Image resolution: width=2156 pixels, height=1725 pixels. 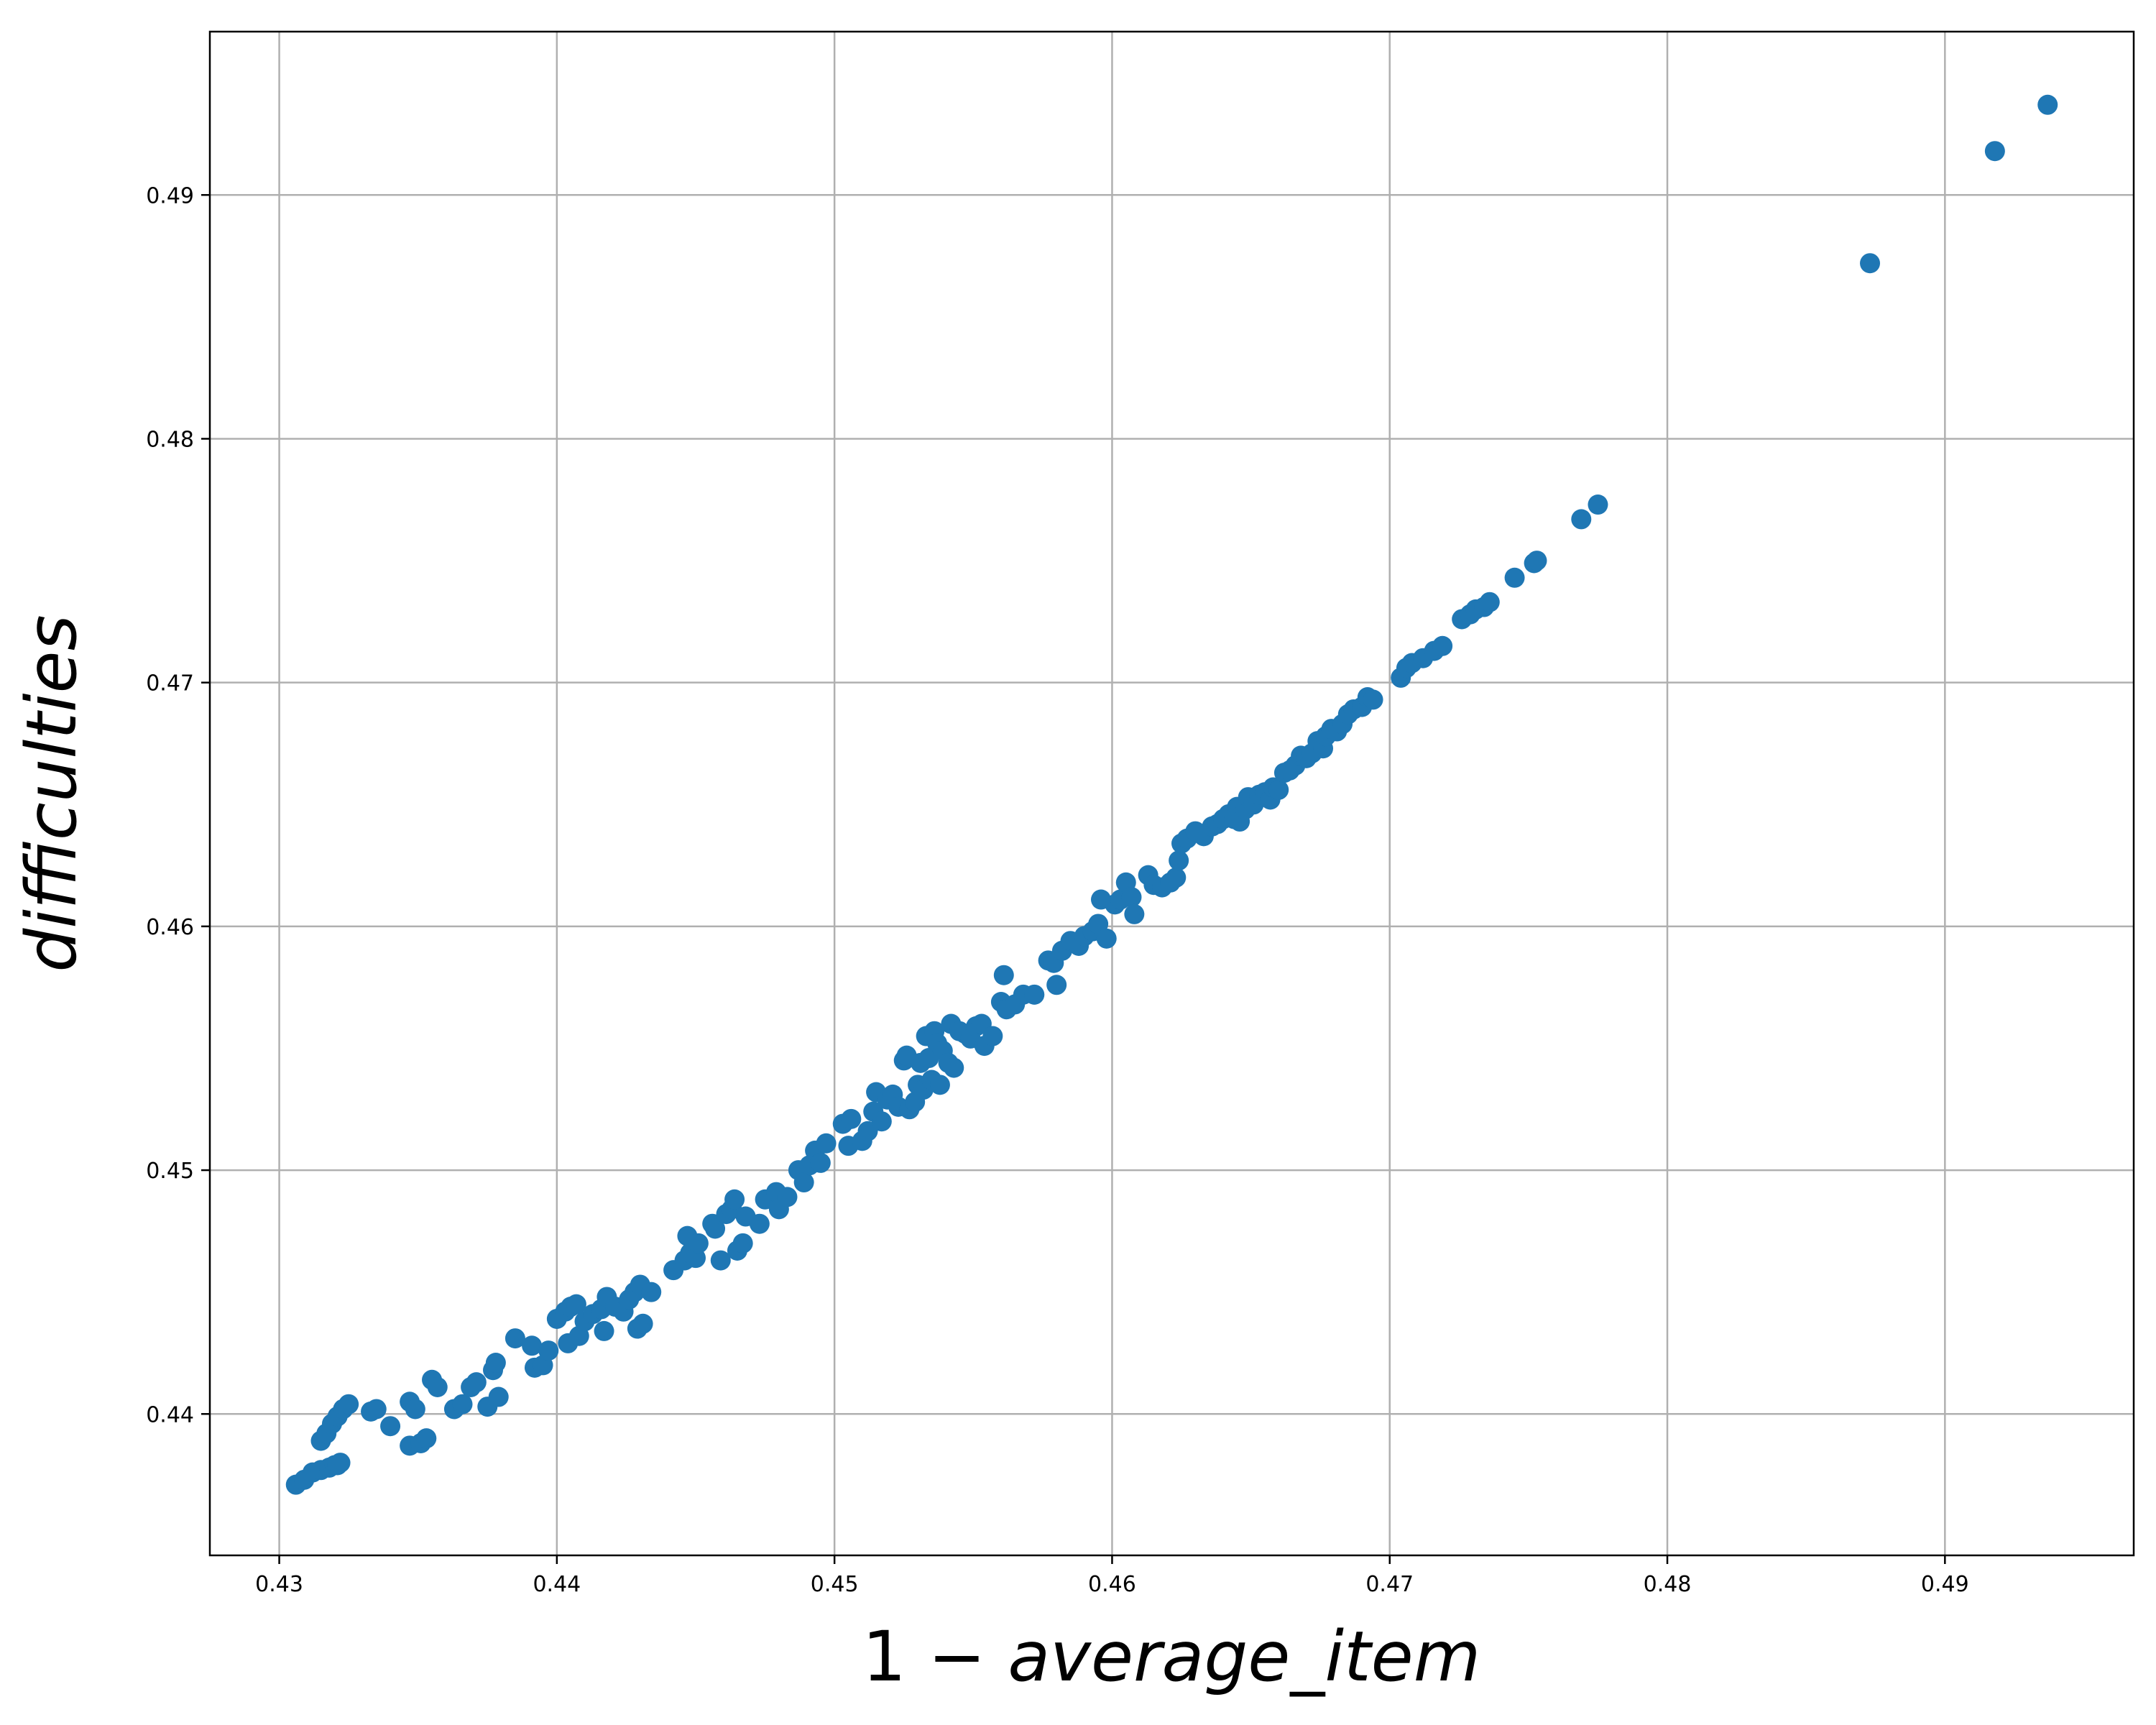 I want to click on y-tick-label: 0.44, so click(x=170, y=1414).